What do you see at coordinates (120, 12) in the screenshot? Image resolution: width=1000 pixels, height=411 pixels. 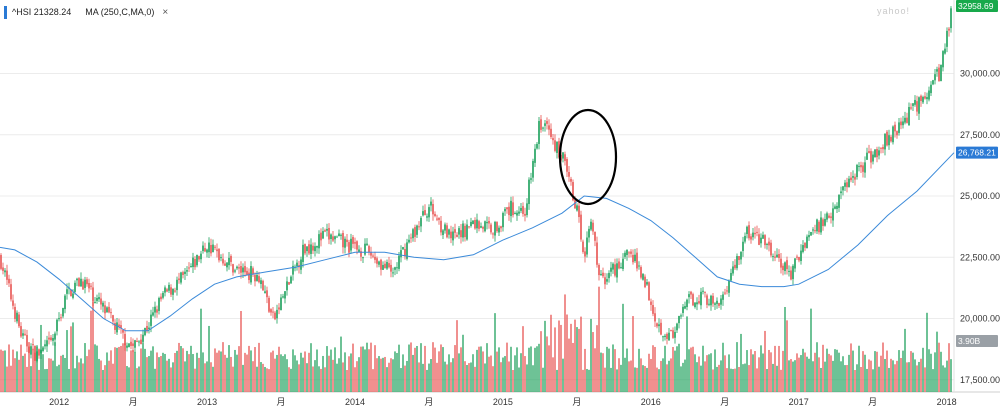 I see `indicator-label: MA (250,C,MA,0)` at bounding box center [120, 12].